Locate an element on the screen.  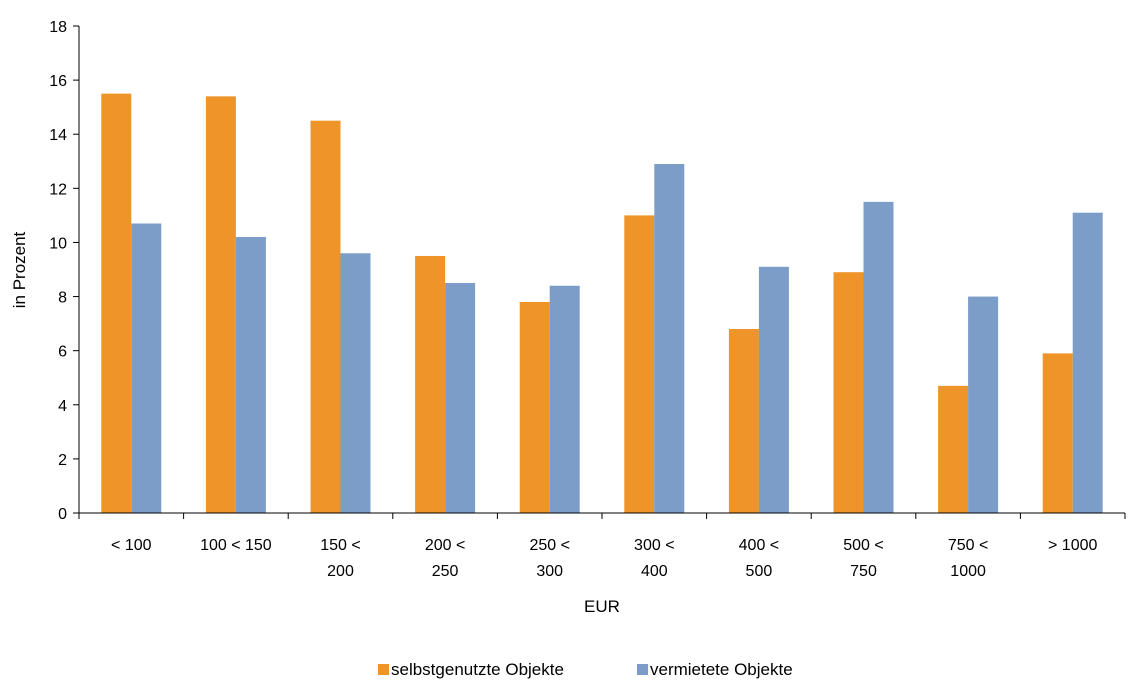
x-tick-label: 1000 is located at coordinates (968, 571).